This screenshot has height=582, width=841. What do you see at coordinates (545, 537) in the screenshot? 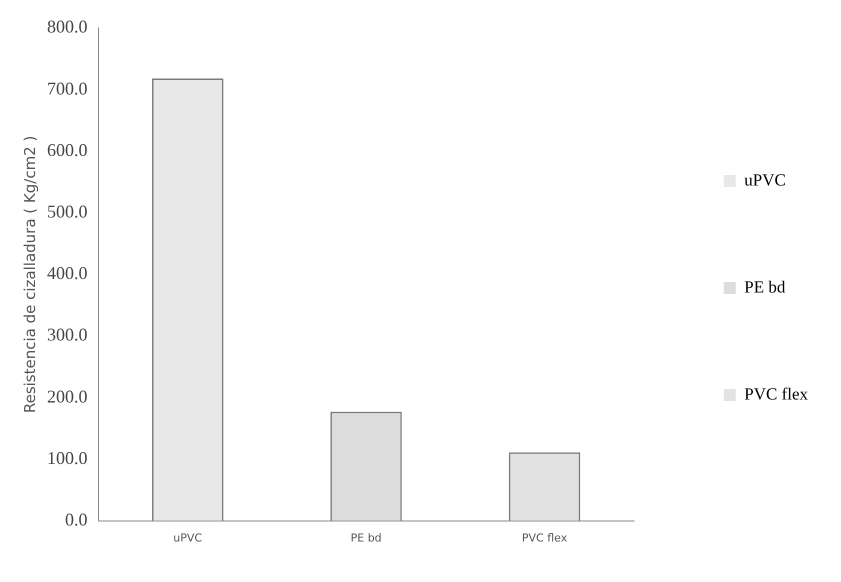
I see `x-tick-label: PVC flex` at bounding box center [545, 537].